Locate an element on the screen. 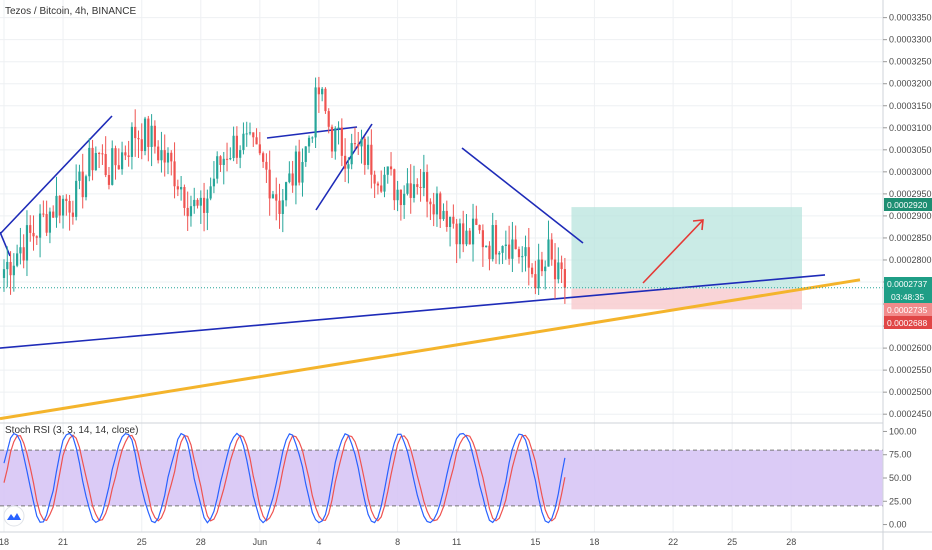 Image resolution: width=932 pixels, height=550 pixels. countdown-badge: 03:48:35 is located at coordinates (908, 296).